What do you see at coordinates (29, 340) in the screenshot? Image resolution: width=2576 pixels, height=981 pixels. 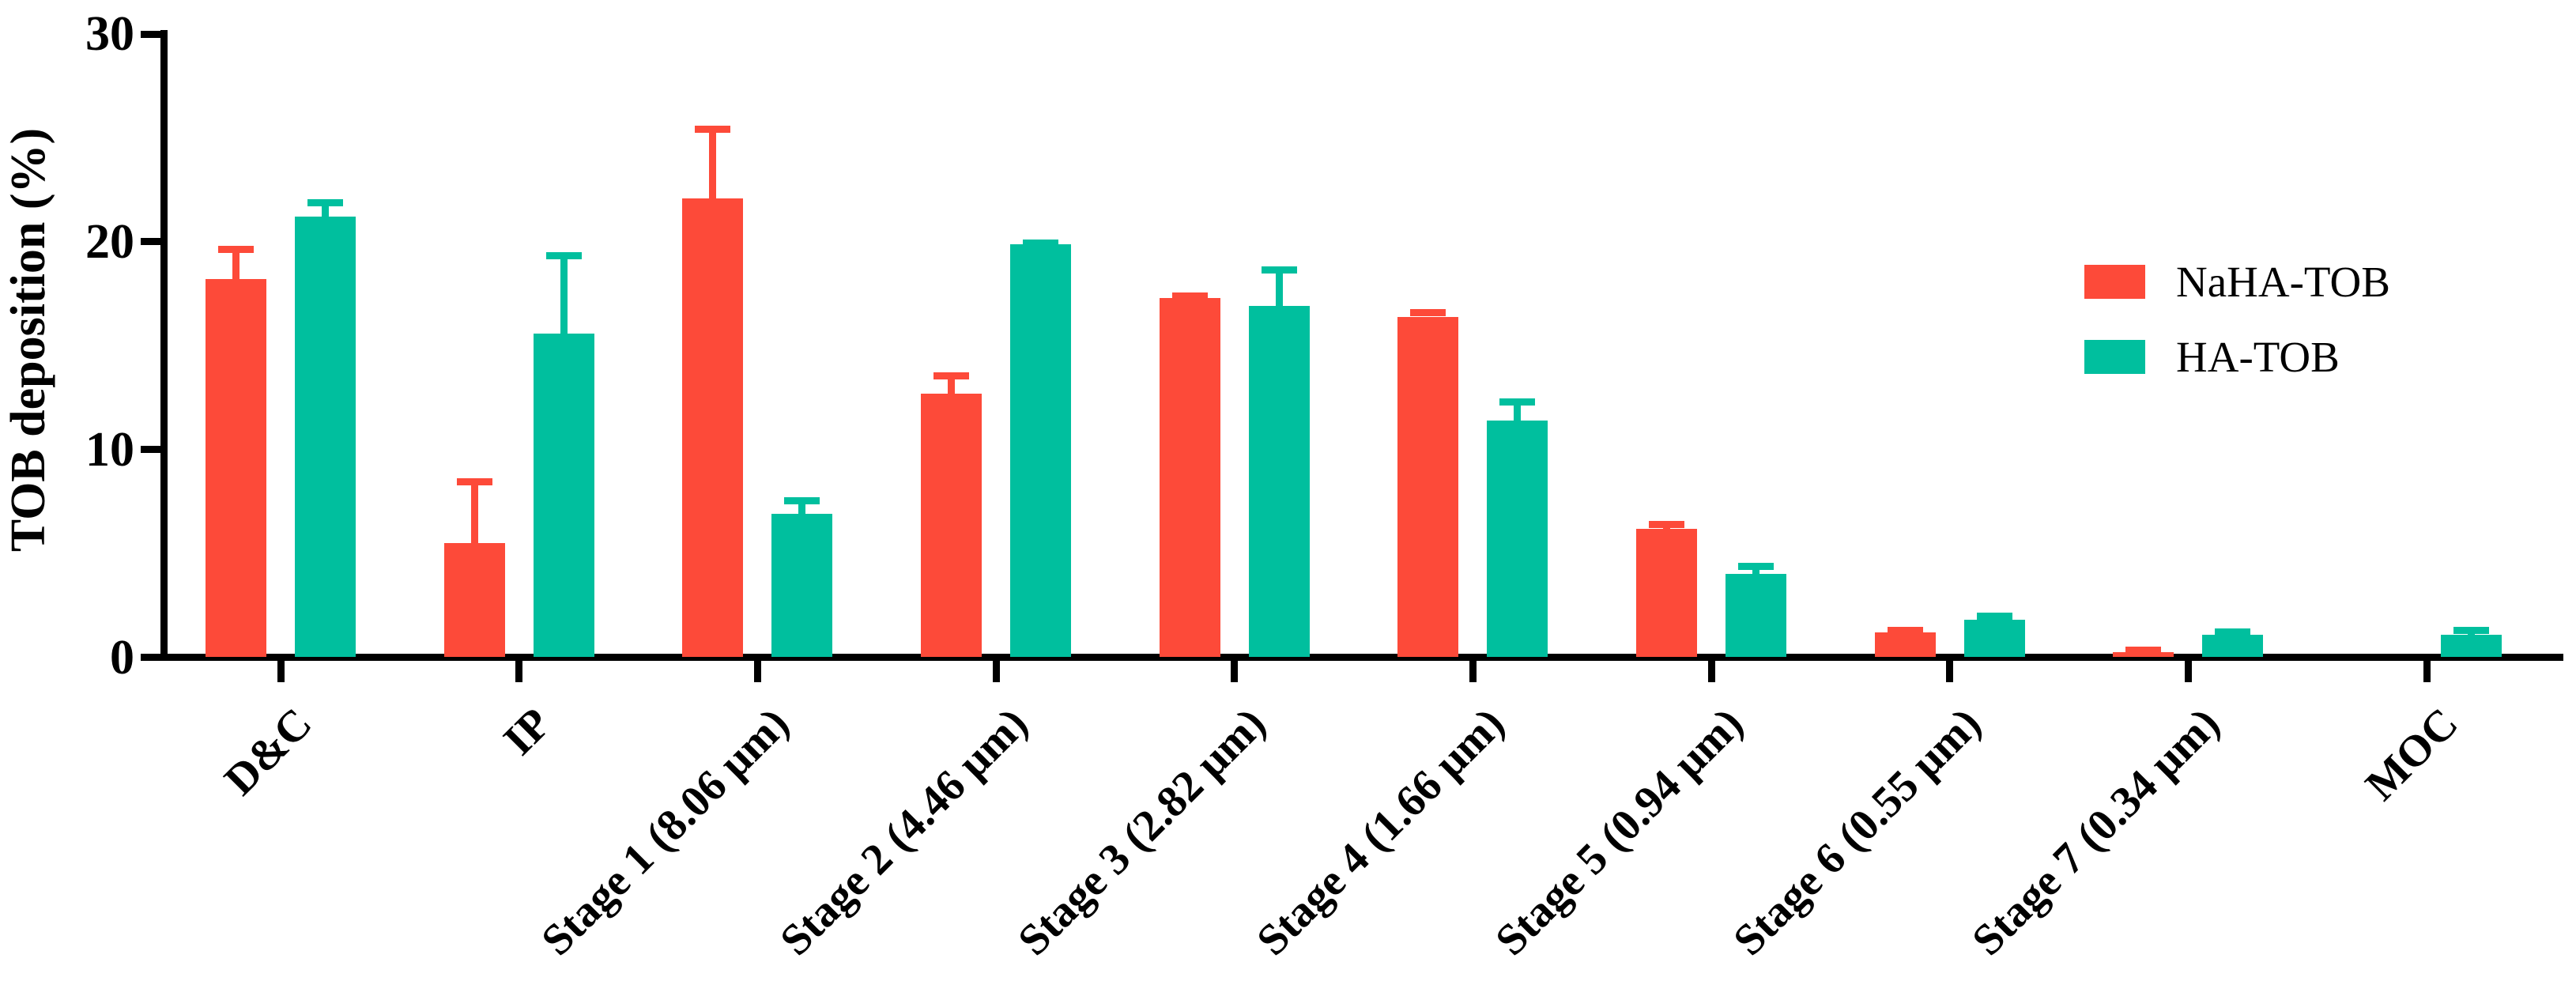 I see `y-axis-title: TOB deposition (%)` at bounding box center [29, 340].